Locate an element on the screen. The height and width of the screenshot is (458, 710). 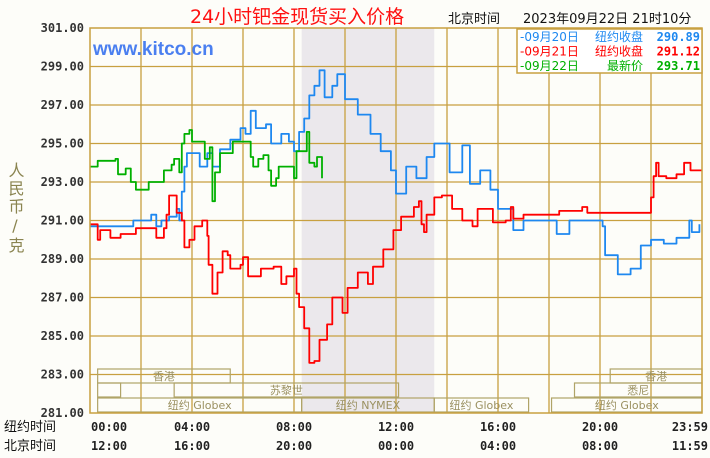
legend-date: -09月20日 is located at coordinates (549, 37).